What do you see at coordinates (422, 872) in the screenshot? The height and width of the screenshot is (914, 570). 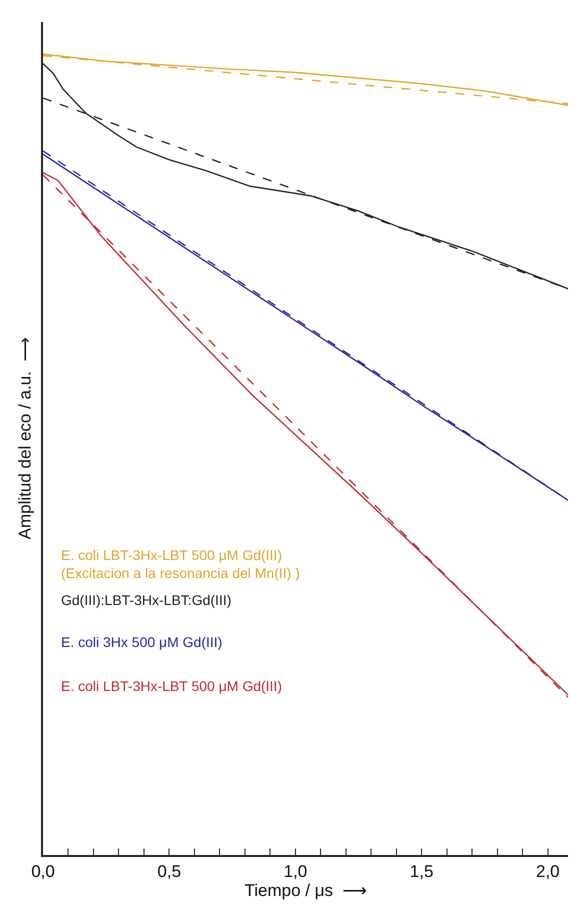 I see `x-tick-label: 1,5` at bounding box center [422, 872].